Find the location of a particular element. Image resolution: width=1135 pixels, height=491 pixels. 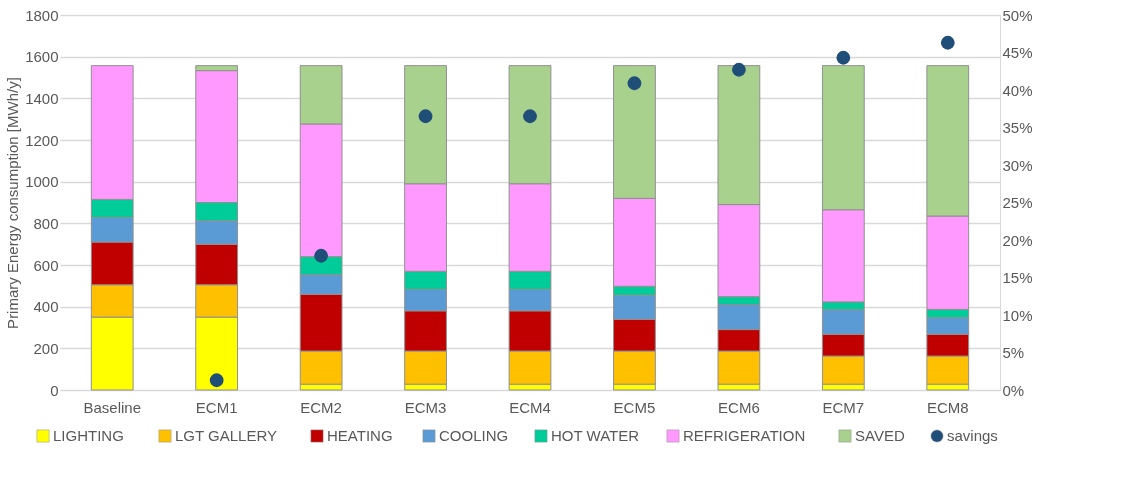

y-tick-label: 1200 is located at coordinates (42, 140).